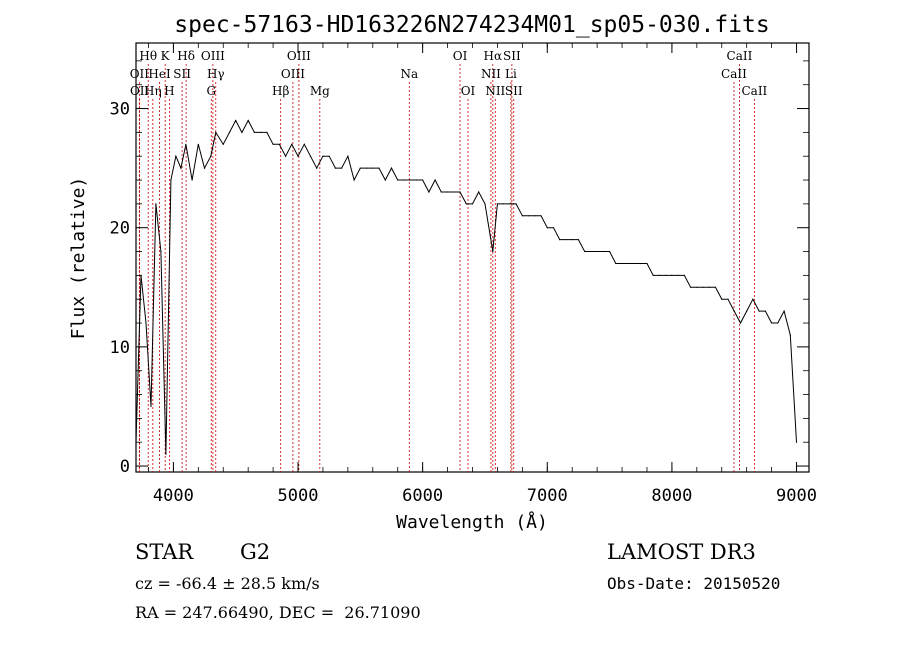 This screenshot has height=649, width=900. I want to click on emission-line-label: OII, so click(140, 74).